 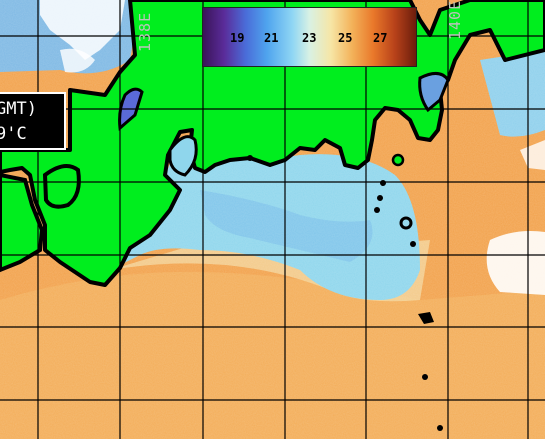 I want to click on info-box: GMT) 9'C, so click(x=33, y=121).